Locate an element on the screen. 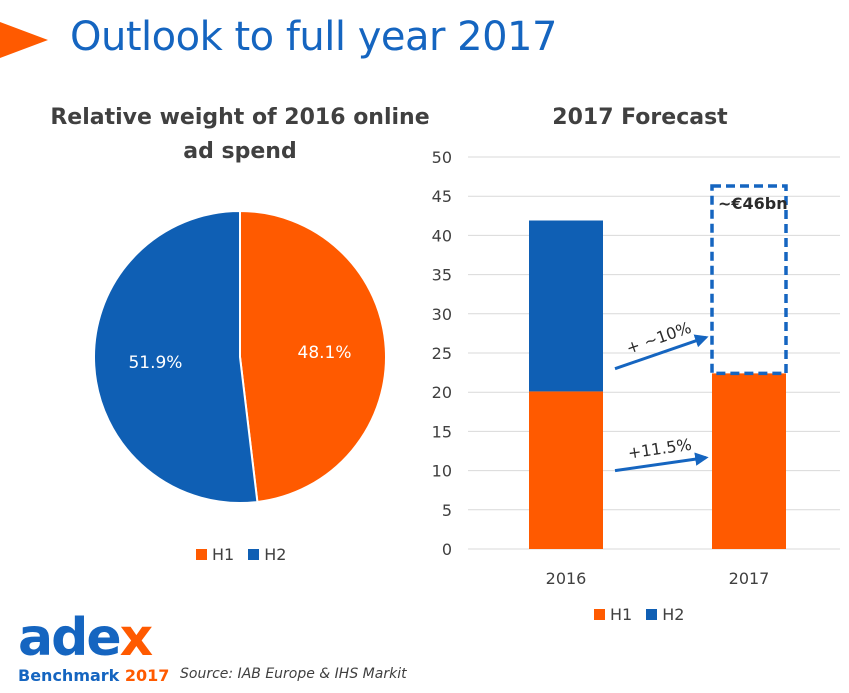  pie-slice-h1 is located at coordinates (313, 356).